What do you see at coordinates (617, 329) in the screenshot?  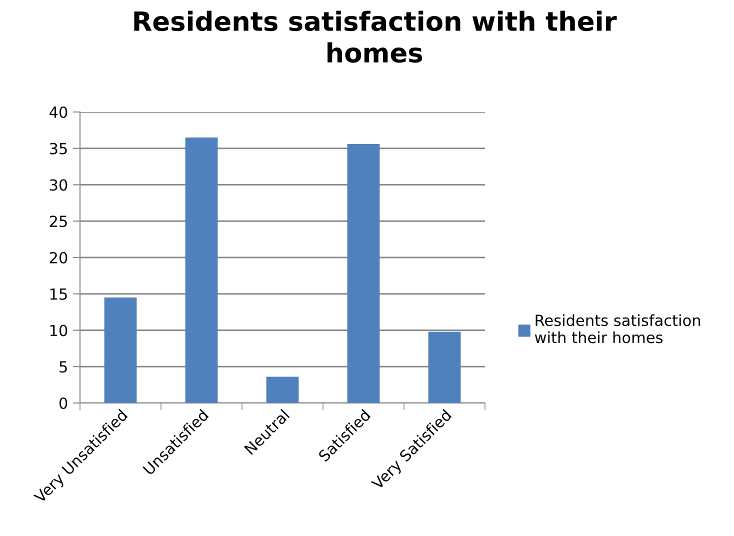 I see `legend-label: Residents satisfaction with their homes` at bounding box center [617, 329].